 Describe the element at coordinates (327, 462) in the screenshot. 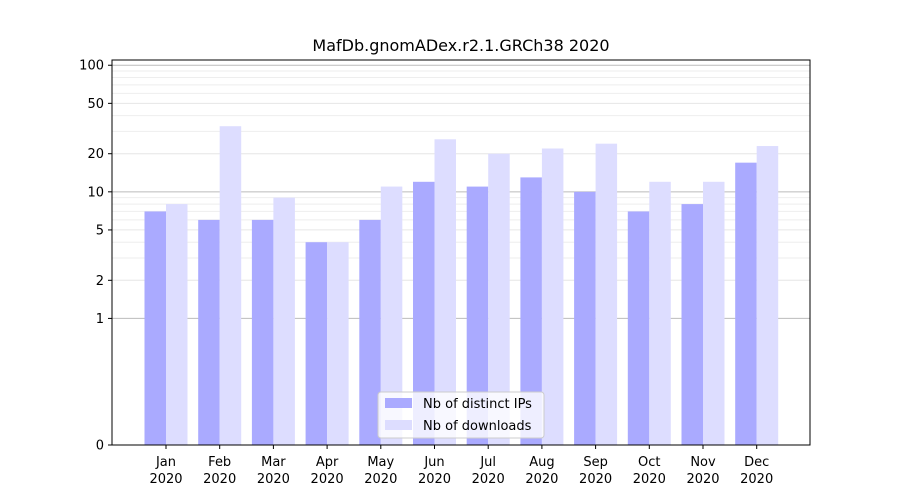

I see `x-tick-label-month: Apr` at that location.